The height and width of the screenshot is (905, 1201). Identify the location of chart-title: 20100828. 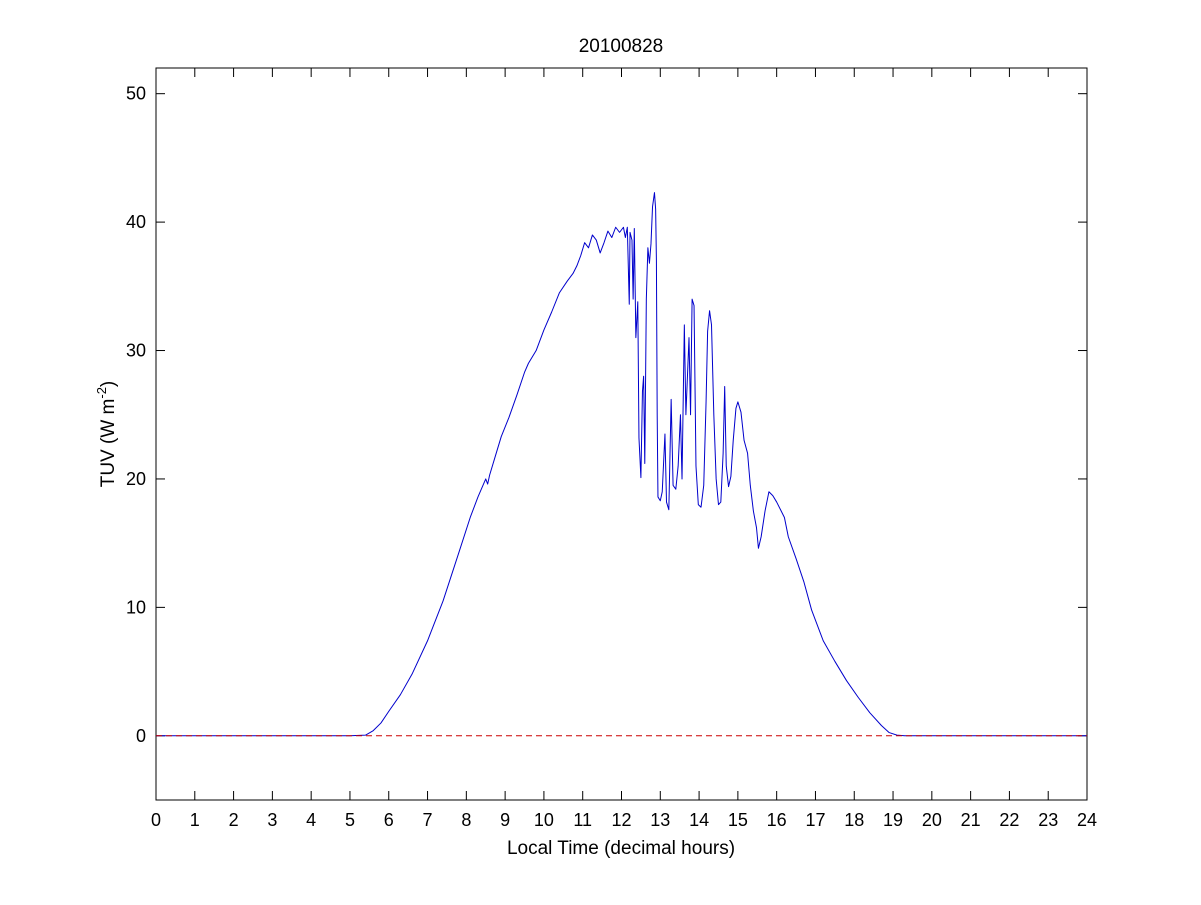
(621, 46).